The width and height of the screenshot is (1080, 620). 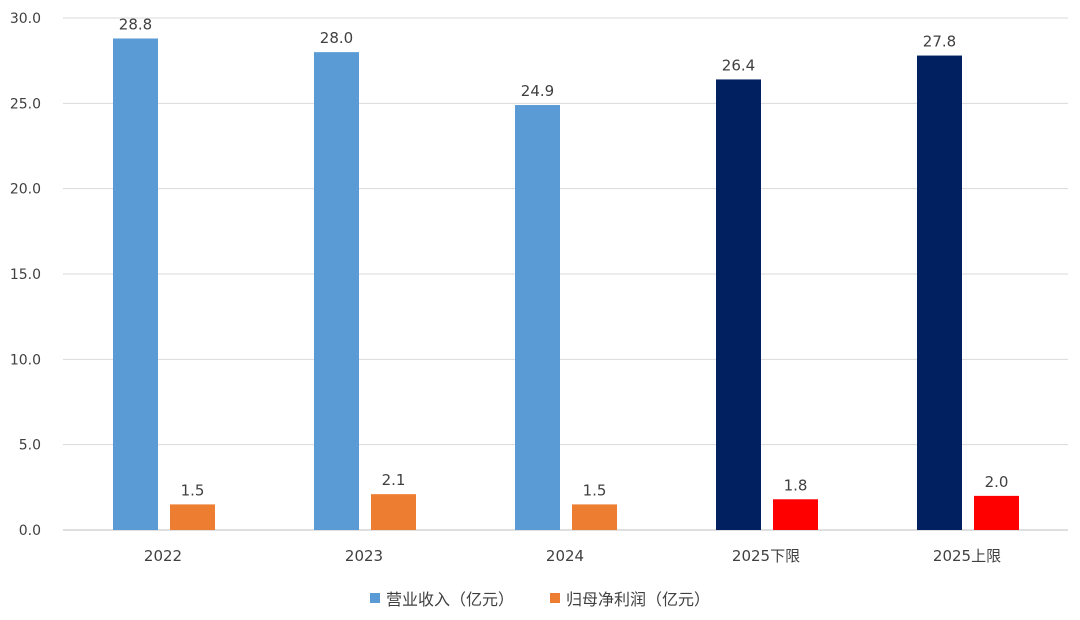 What do you see at coordinates (336, 38) in the screenshot?
I see `data-label: 28.0` at bounding box center [336, 38].